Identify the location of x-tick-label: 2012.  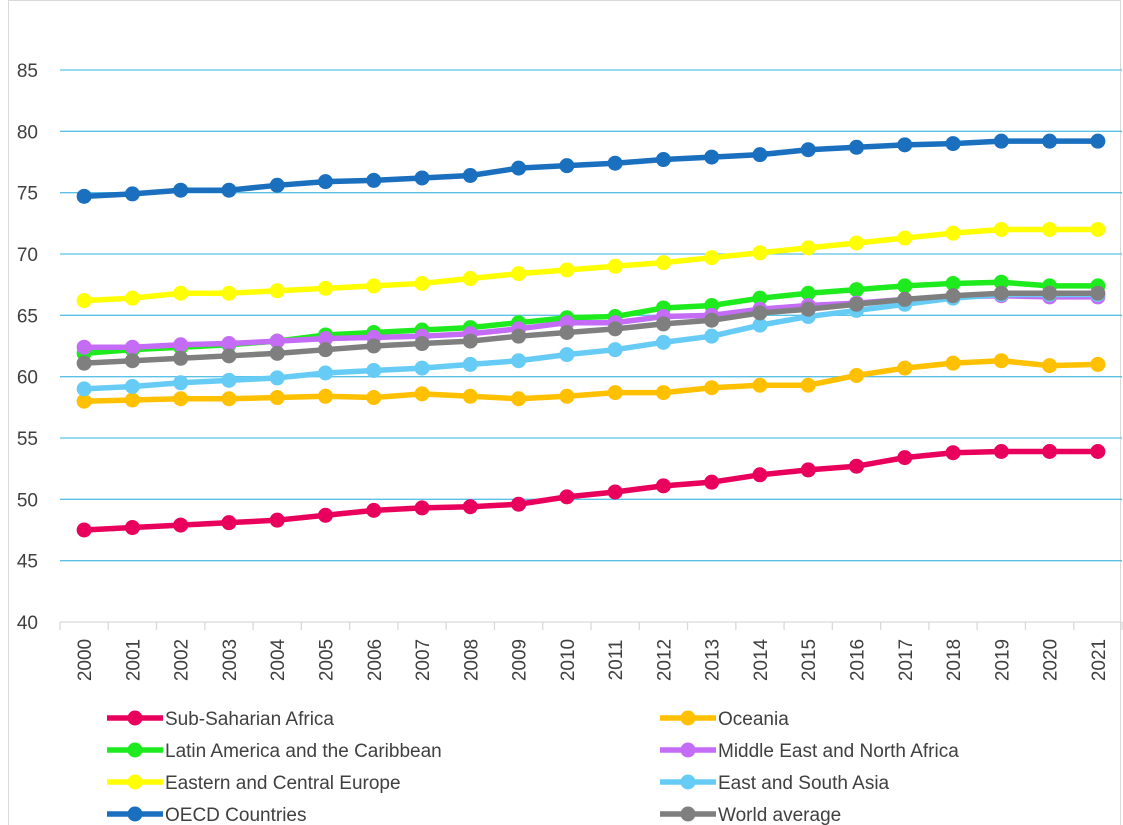
(664, 660).